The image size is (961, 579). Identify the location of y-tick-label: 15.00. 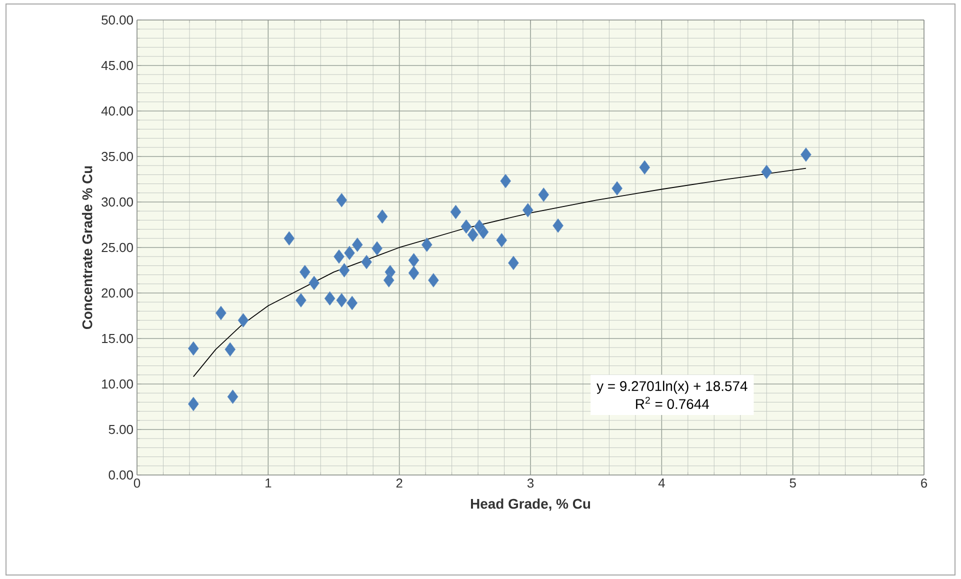
(117, 339).